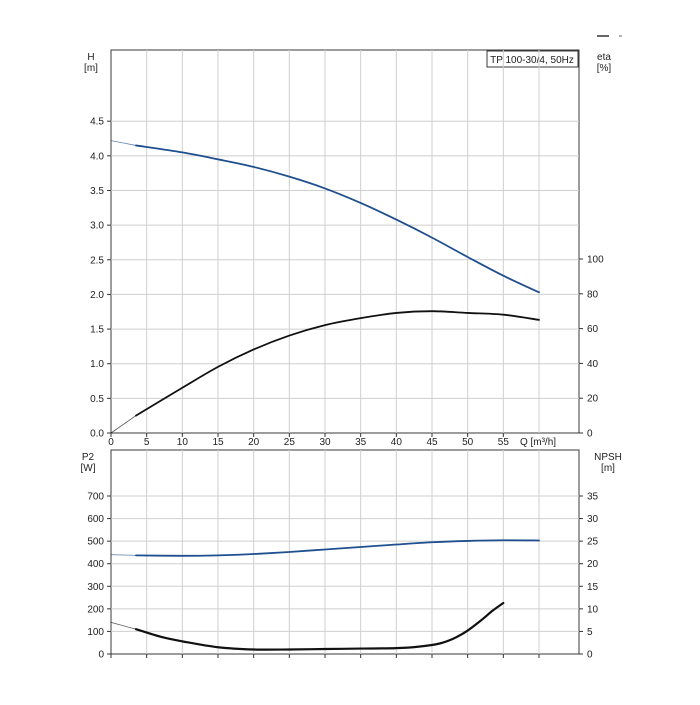 The width and height of the screenshot is (700, 705). I want to click on top-left-tick-label: 4.0, so click(97, 156).